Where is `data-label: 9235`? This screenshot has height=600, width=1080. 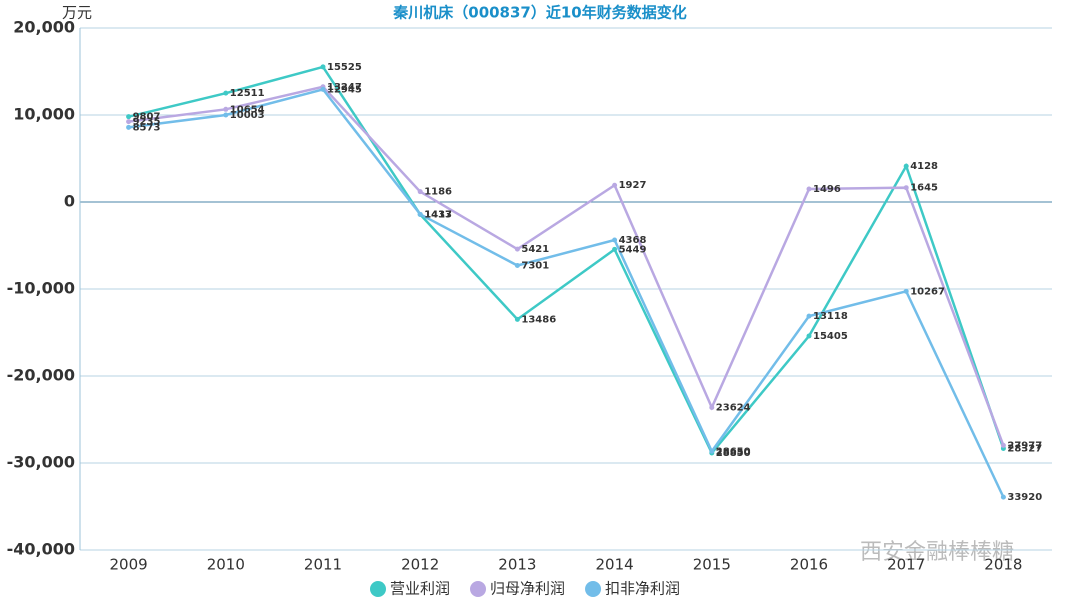
data-label: 9235 is located at coordinates (147, 122).